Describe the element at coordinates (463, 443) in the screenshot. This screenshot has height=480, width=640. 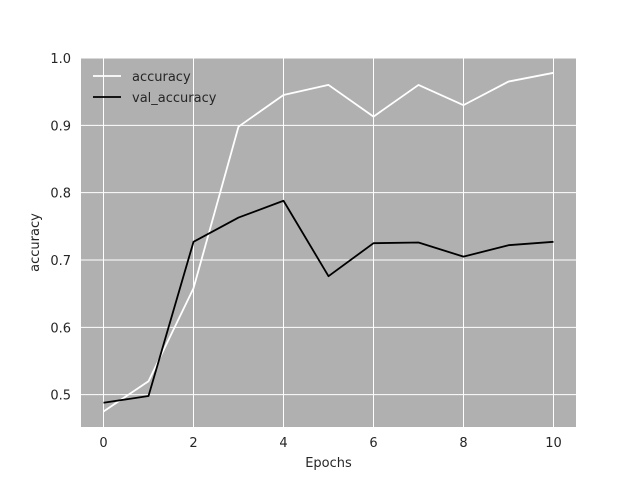
I see `x-tick-label: 8` at that location.